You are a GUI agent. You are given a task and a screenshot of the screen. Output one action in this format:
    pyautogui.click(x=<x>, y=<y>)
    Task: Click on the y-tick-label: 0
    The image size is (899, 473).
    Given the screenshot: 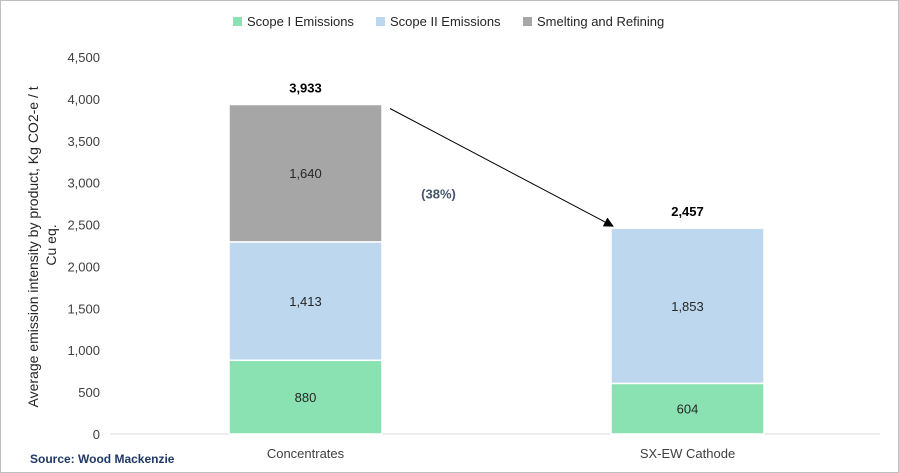 What is the action you would take?
    pyautogui.click(x=96, y=434)
    